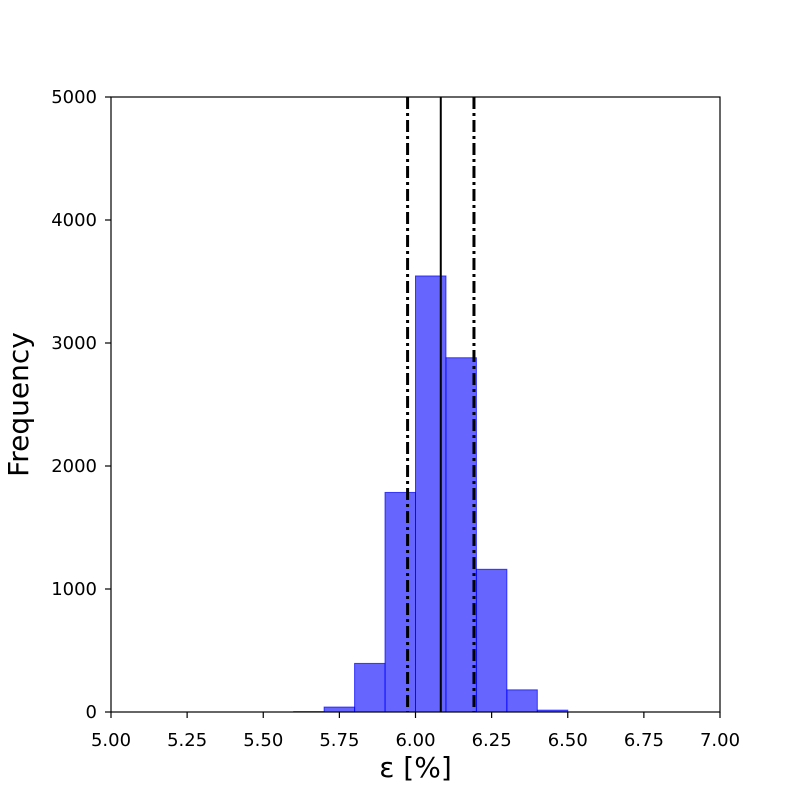 The height and width of the screenshot is (800, 800). Describe the element at coordinates (568, 740) in the screenshot. I see `x-tick-label: 6.50` at that location.